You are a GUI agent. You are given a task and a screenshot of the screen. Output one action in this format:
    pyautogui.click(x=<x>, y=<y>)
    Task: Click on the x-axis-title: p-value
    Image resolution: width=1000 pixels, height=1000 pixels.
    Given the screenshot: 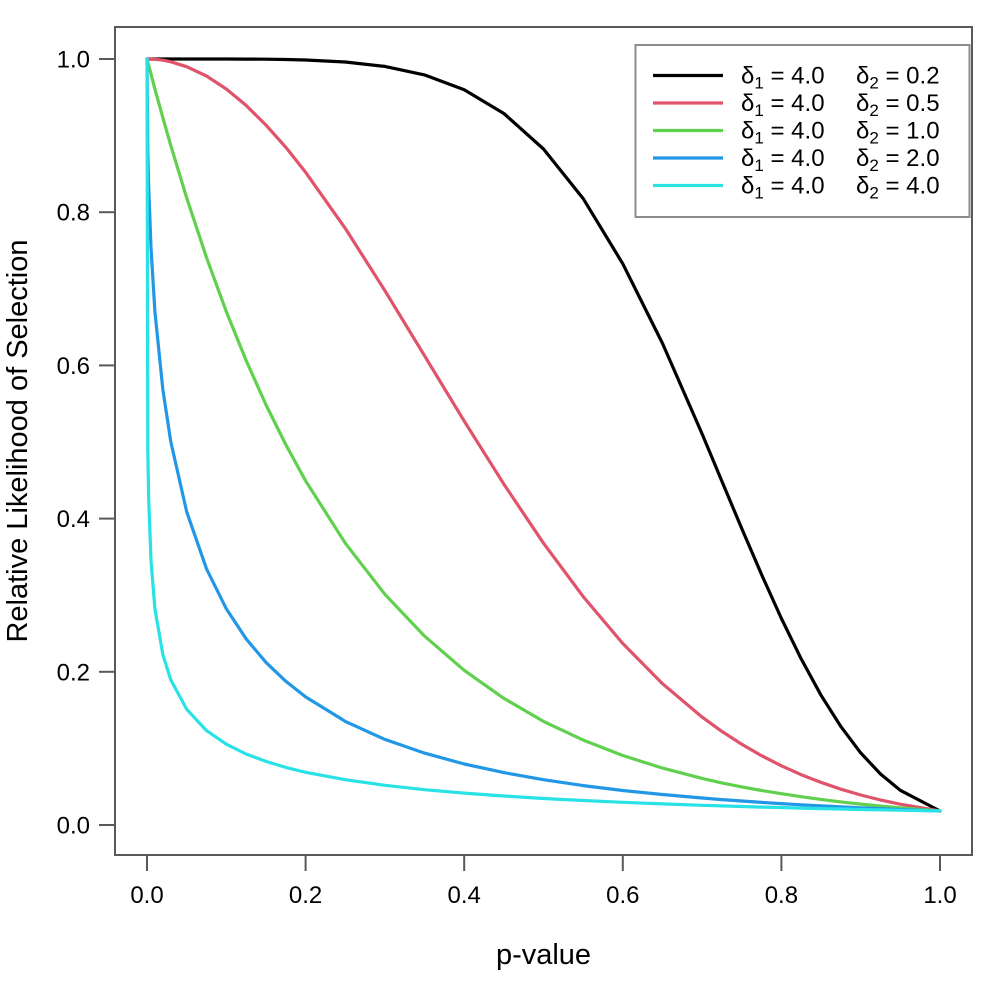 What is the action you would take?
    pyautogui.click(x=543, y=955)
    